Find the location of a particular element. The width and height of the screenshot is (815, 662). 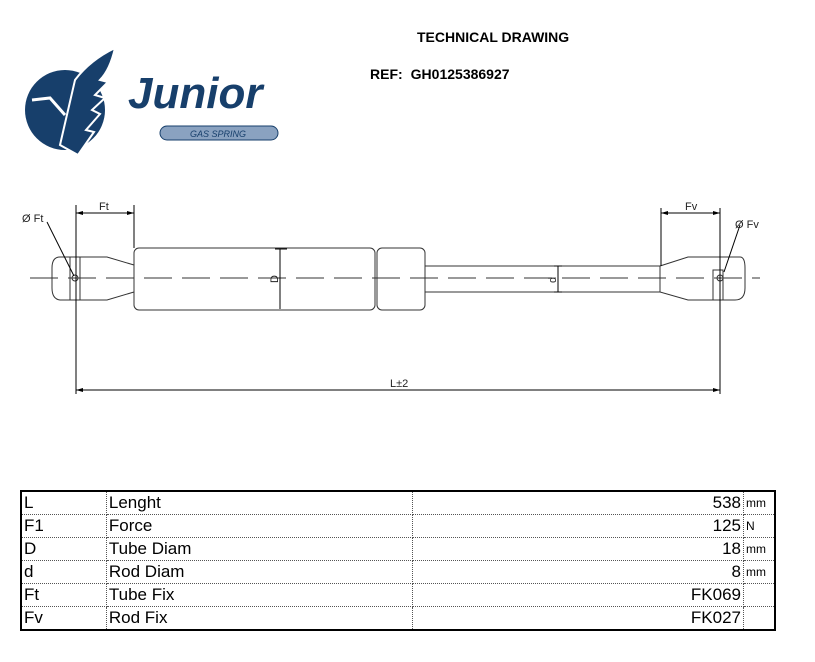

table-row: Ft Tube Fix FK069 is located at coordinates (398, 595).